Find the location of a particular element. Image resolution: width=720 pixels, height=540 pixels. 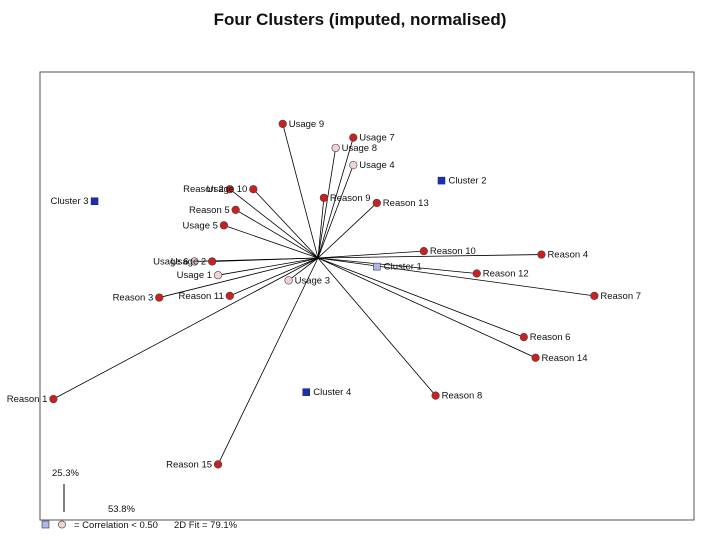

label-cluster-1: Cluster 1 is located at coordinates (403, 267).